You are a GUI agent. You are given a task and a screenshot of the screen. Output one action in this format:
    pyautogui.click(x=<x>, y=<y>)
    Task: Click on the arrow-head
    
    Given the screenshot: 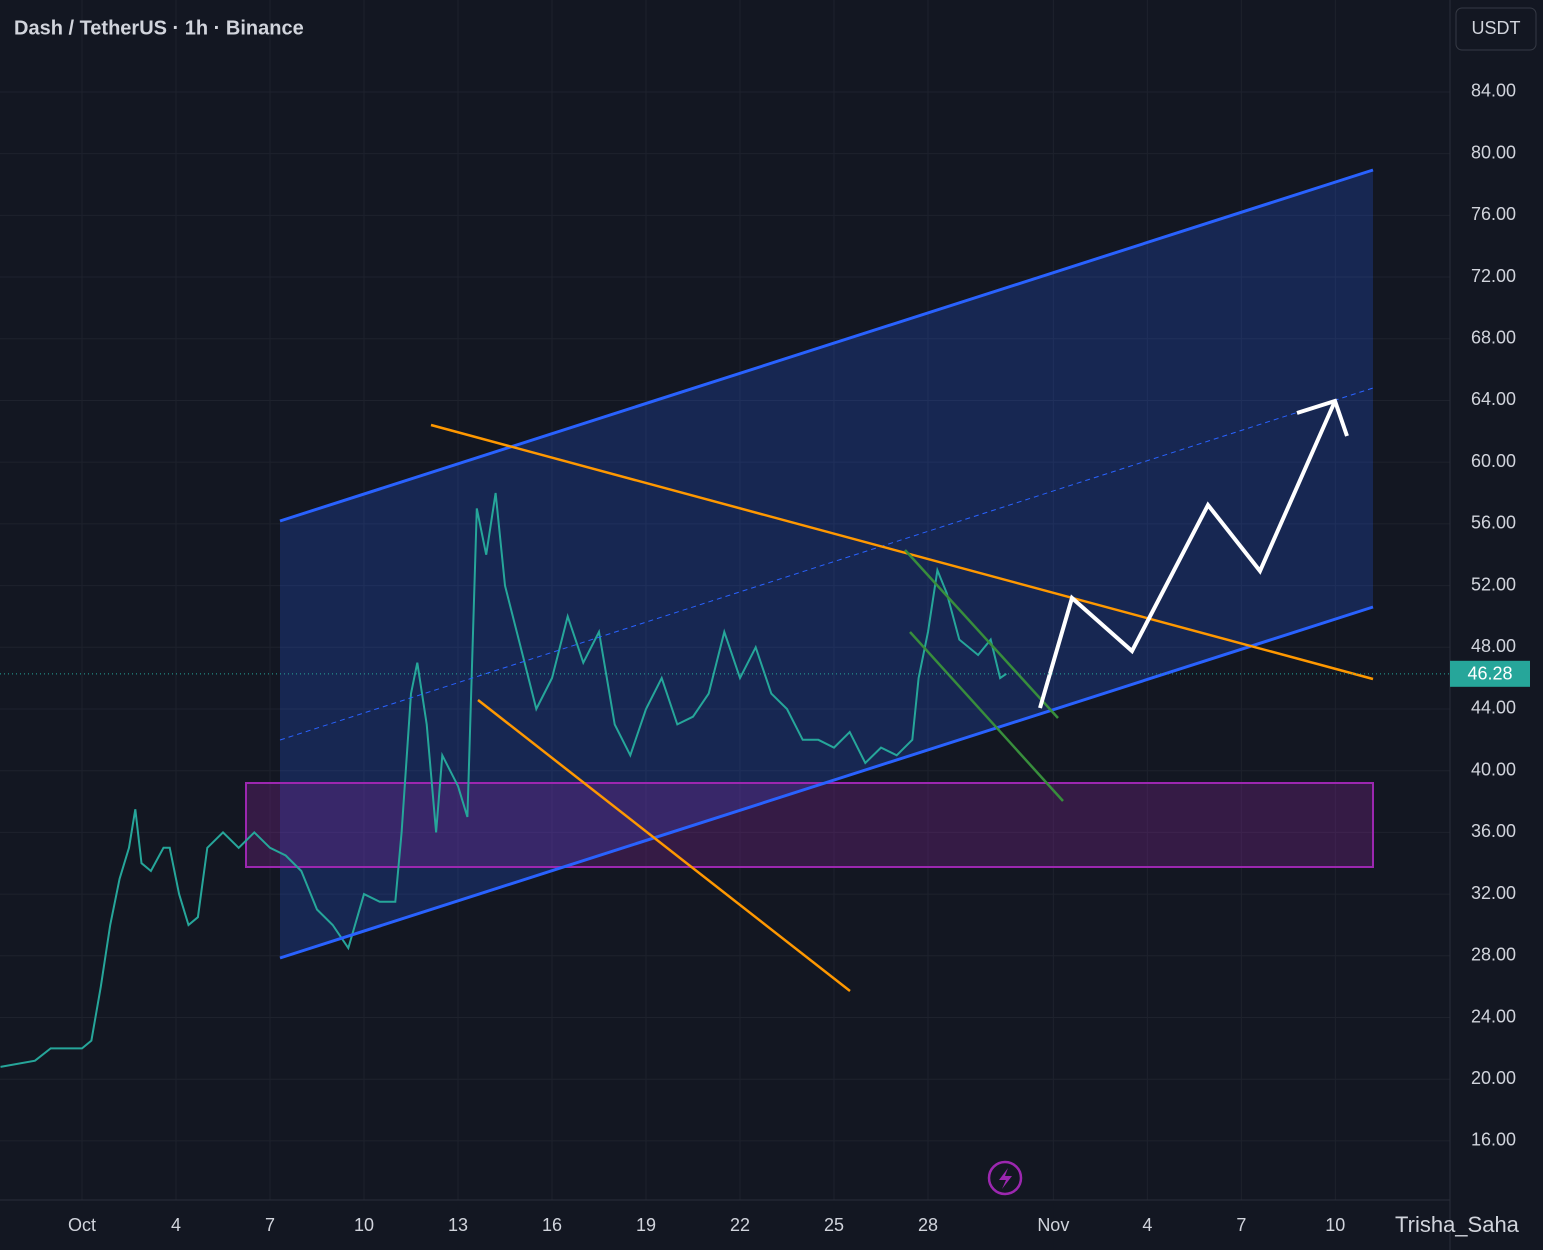 What is the action you would take?
    pyautogui.click(x=1322, y=417)
    